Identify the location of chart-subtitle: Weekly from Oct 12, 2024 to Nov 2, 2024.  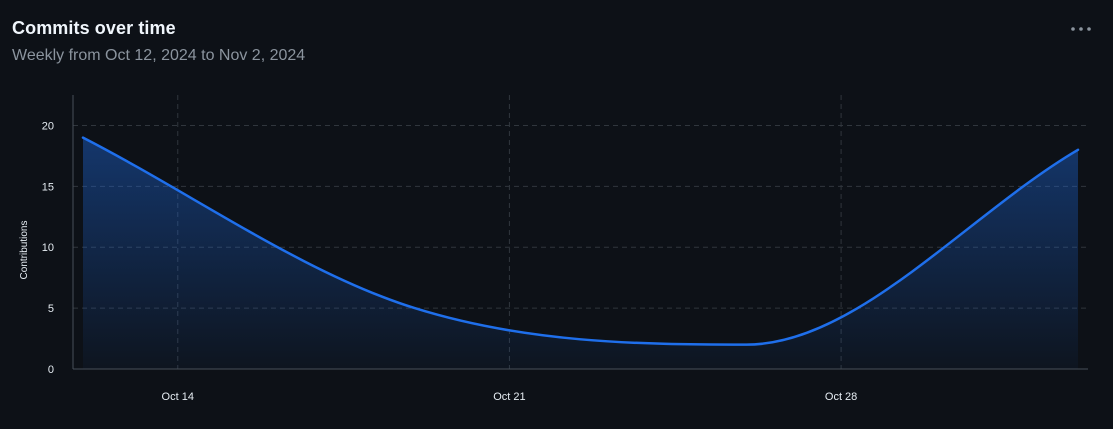
(159, 55).